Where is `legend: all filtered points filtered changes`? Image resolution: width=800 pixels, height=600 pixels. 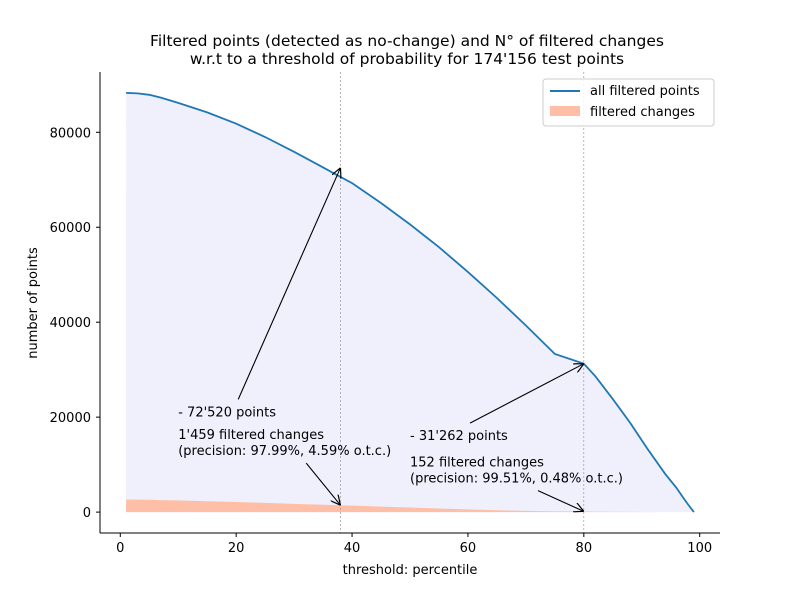
legend: all filtered points filtered changes is located at coordinates (628, 102).